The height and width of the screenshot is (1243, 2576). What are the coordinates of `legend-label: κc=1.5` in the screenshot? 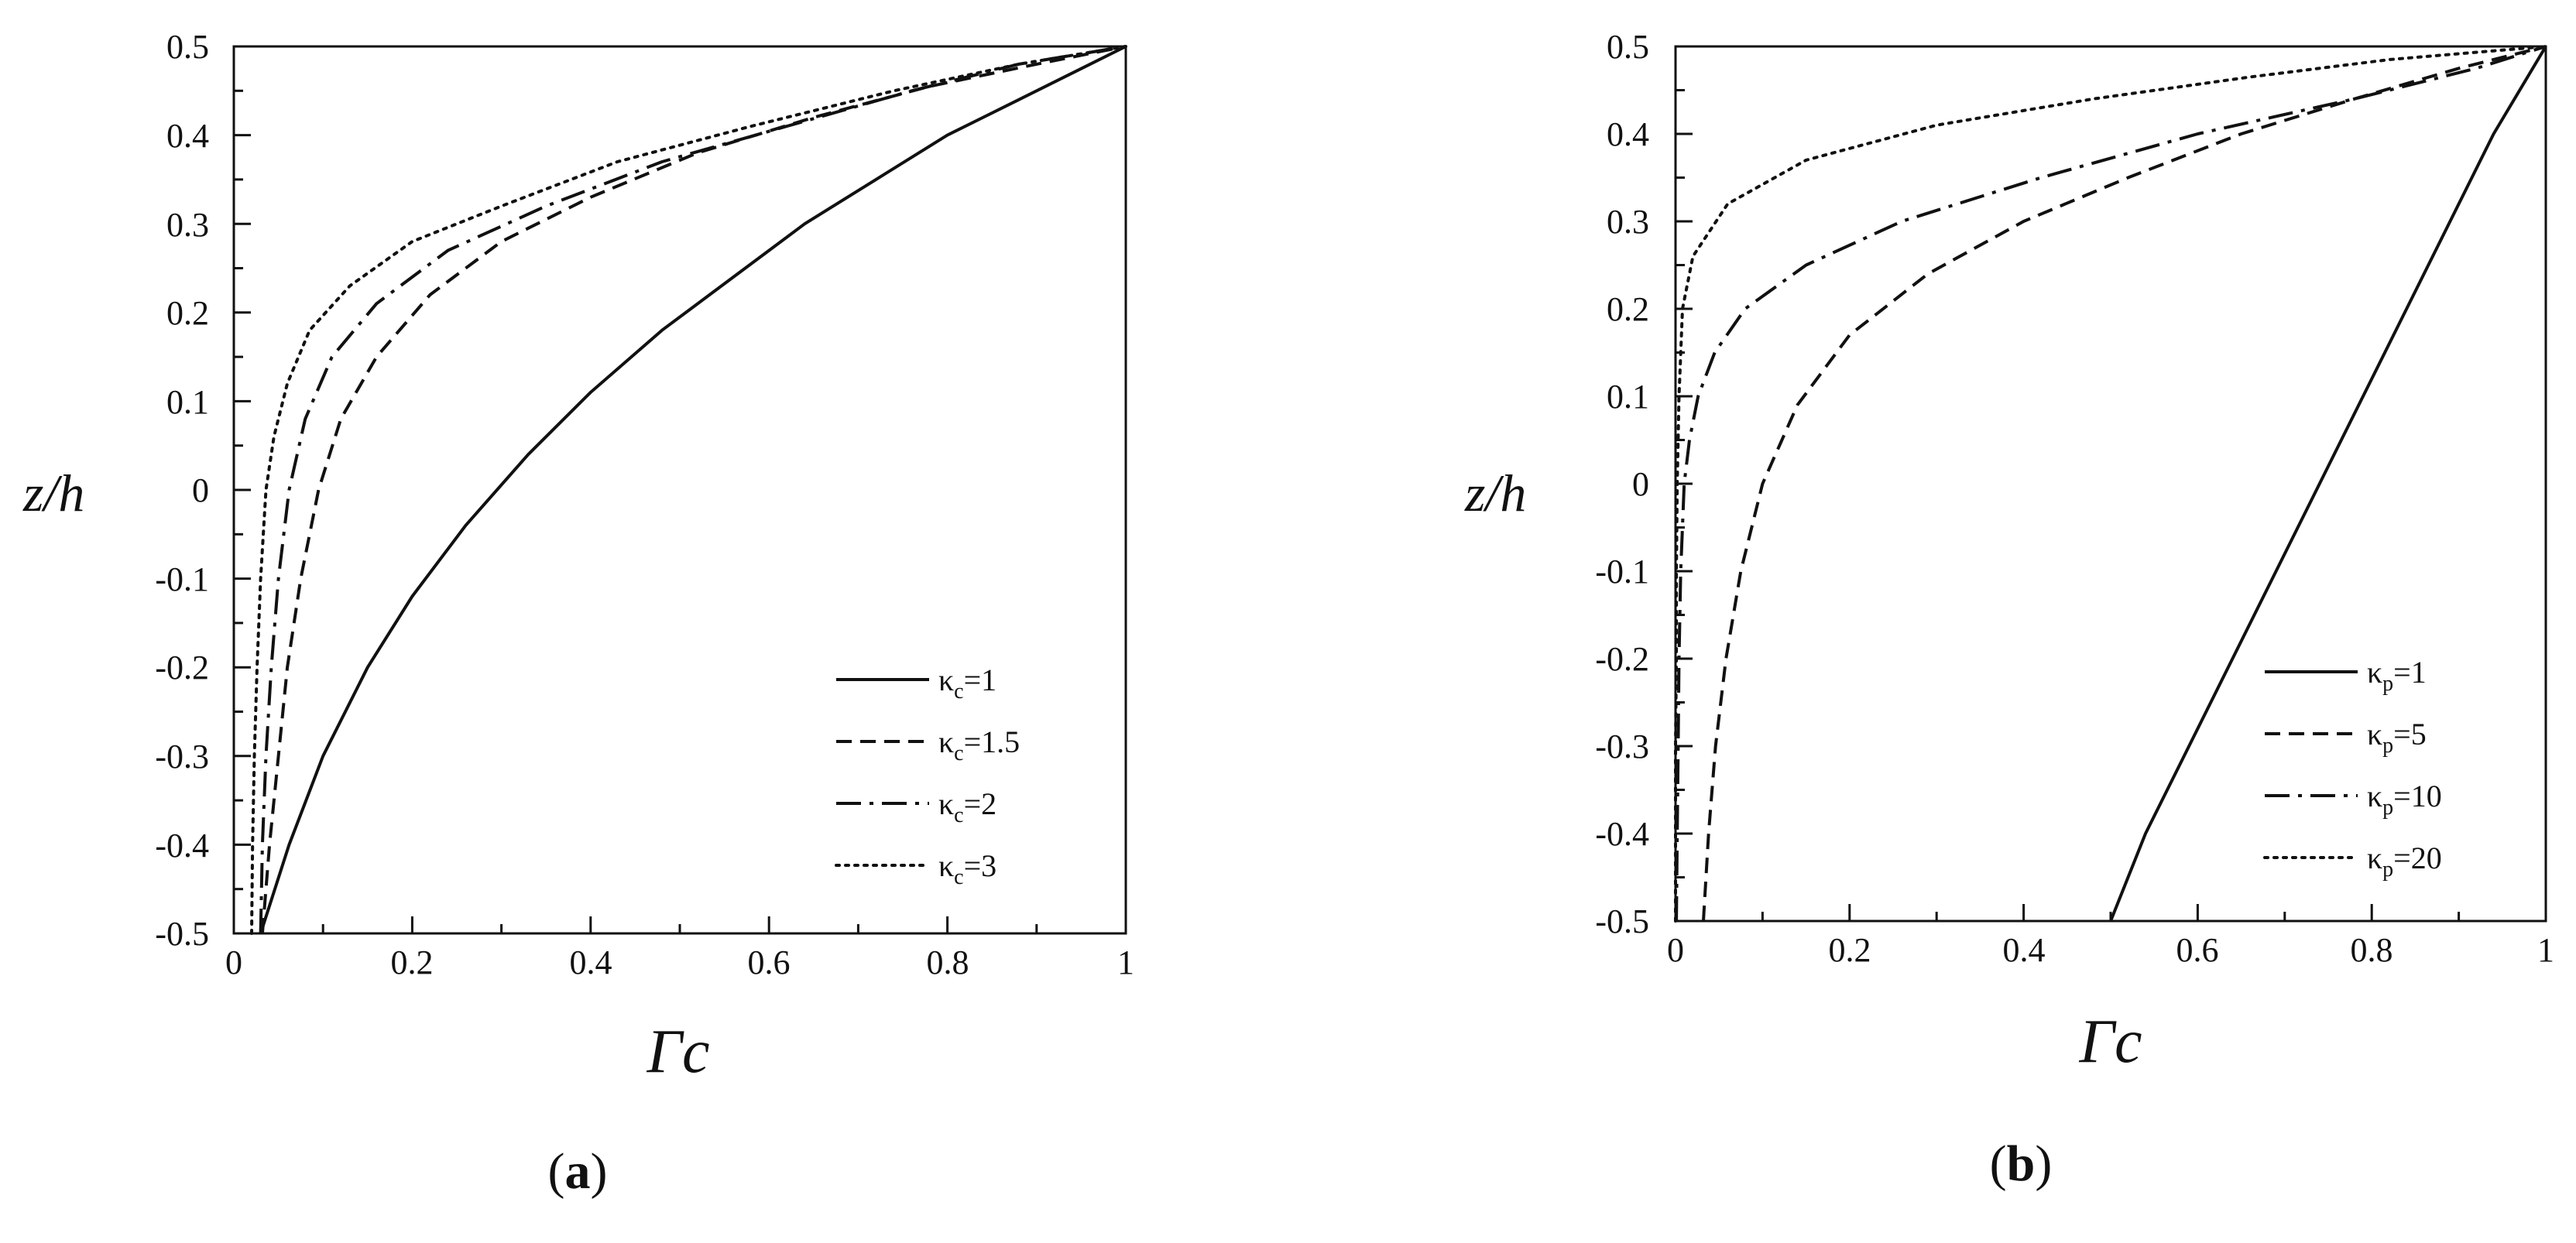 It's located at (979, 744).